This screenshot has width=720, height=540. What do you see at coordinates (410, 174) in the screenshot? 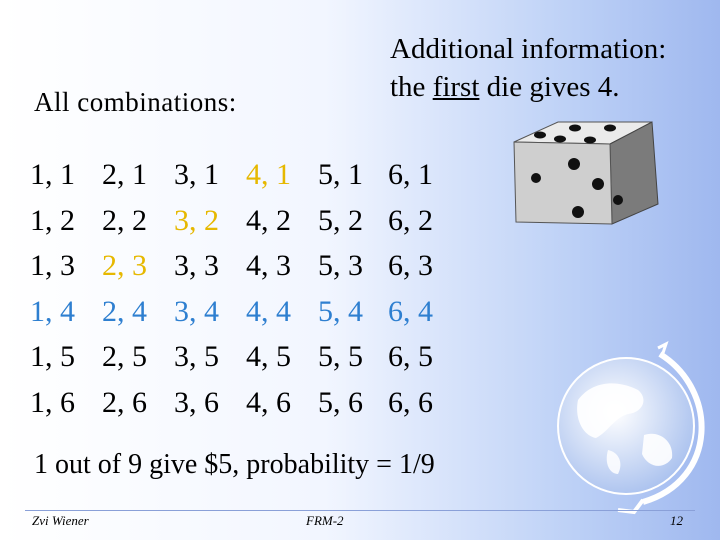
I see `combination-cell: 6, 1` at bounding box center [410, 174].